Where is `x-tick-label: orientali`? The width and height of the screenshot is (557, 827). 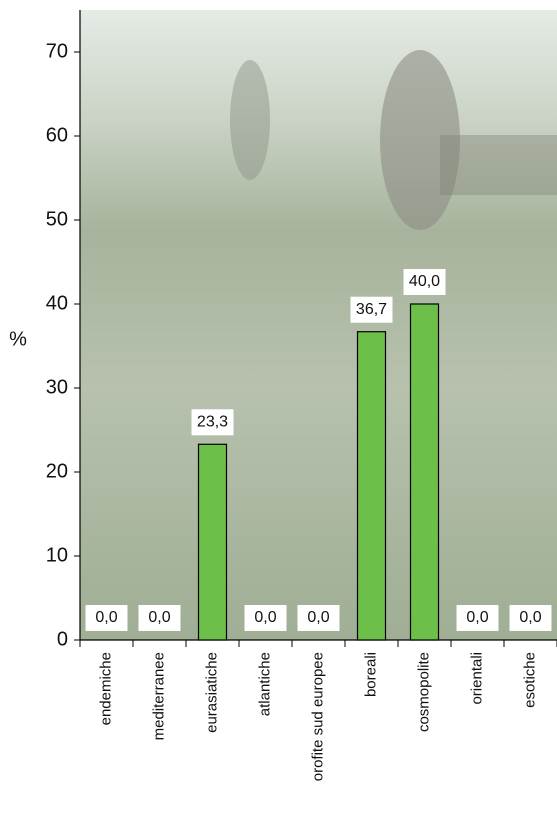
x-tick-label: orientali is located at coordinates (476, 678).